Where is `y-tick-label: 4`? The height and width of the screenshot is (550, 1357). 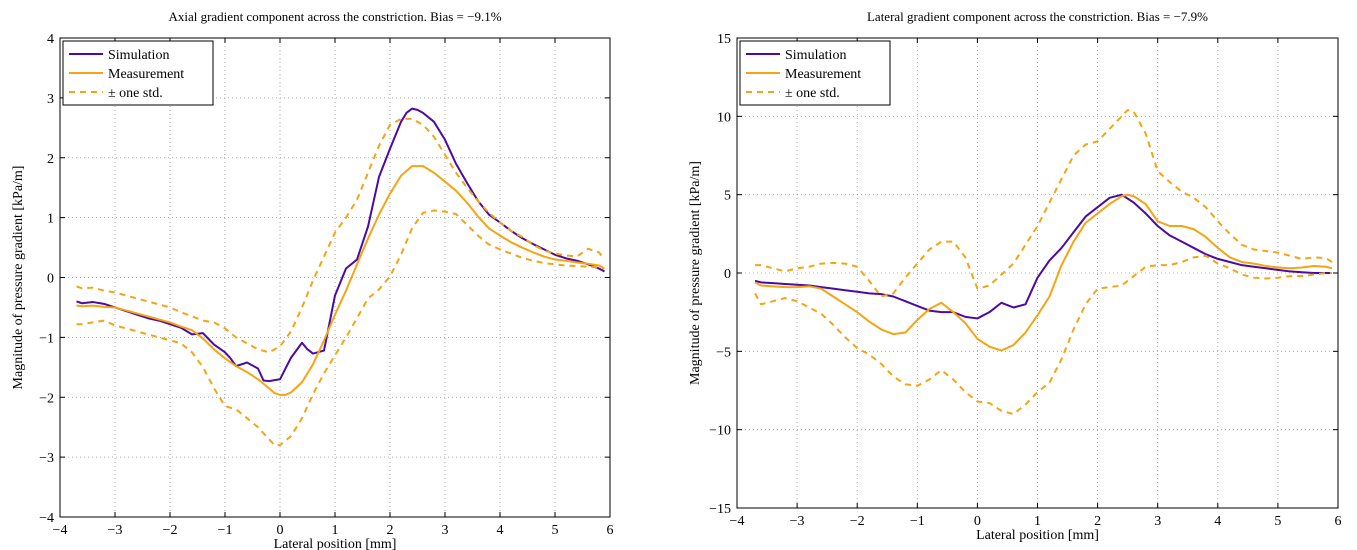 y-tick-label: 4 is located at coordinates (50, 39).